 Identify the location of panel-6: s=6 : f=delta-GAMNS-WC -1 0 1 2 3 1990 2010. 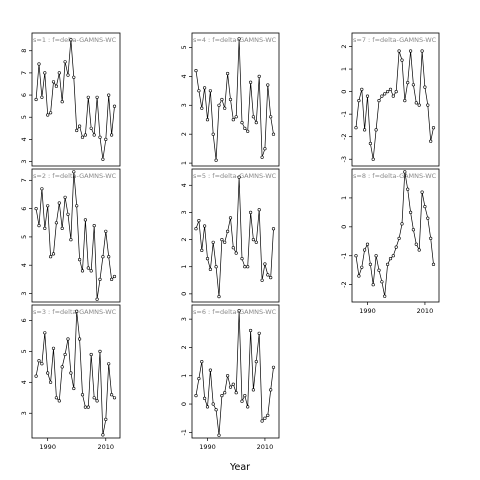
(230, 377).